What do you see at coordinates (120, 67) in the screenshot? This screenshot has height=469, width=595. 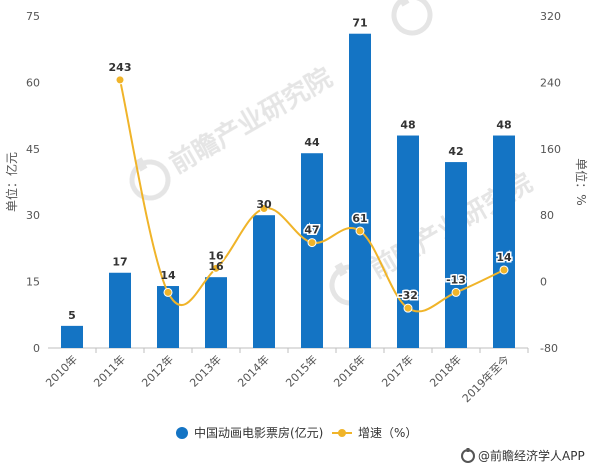 I see `line-value-label: 243` at bounding box center [120, 67].